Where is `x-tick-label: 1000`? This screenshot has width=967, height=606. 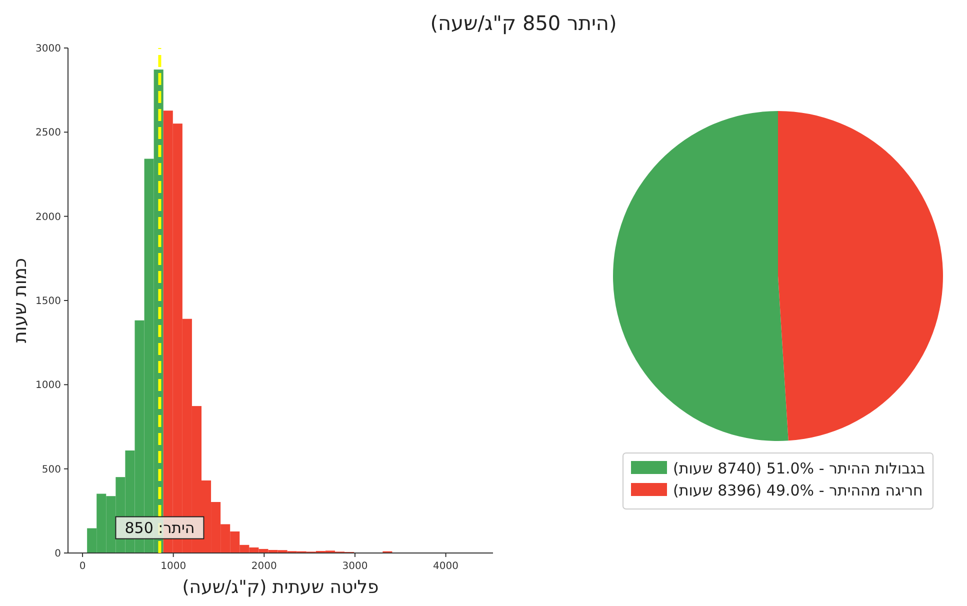 x-tick-label: 1000 is located at coordinates (173, 566).